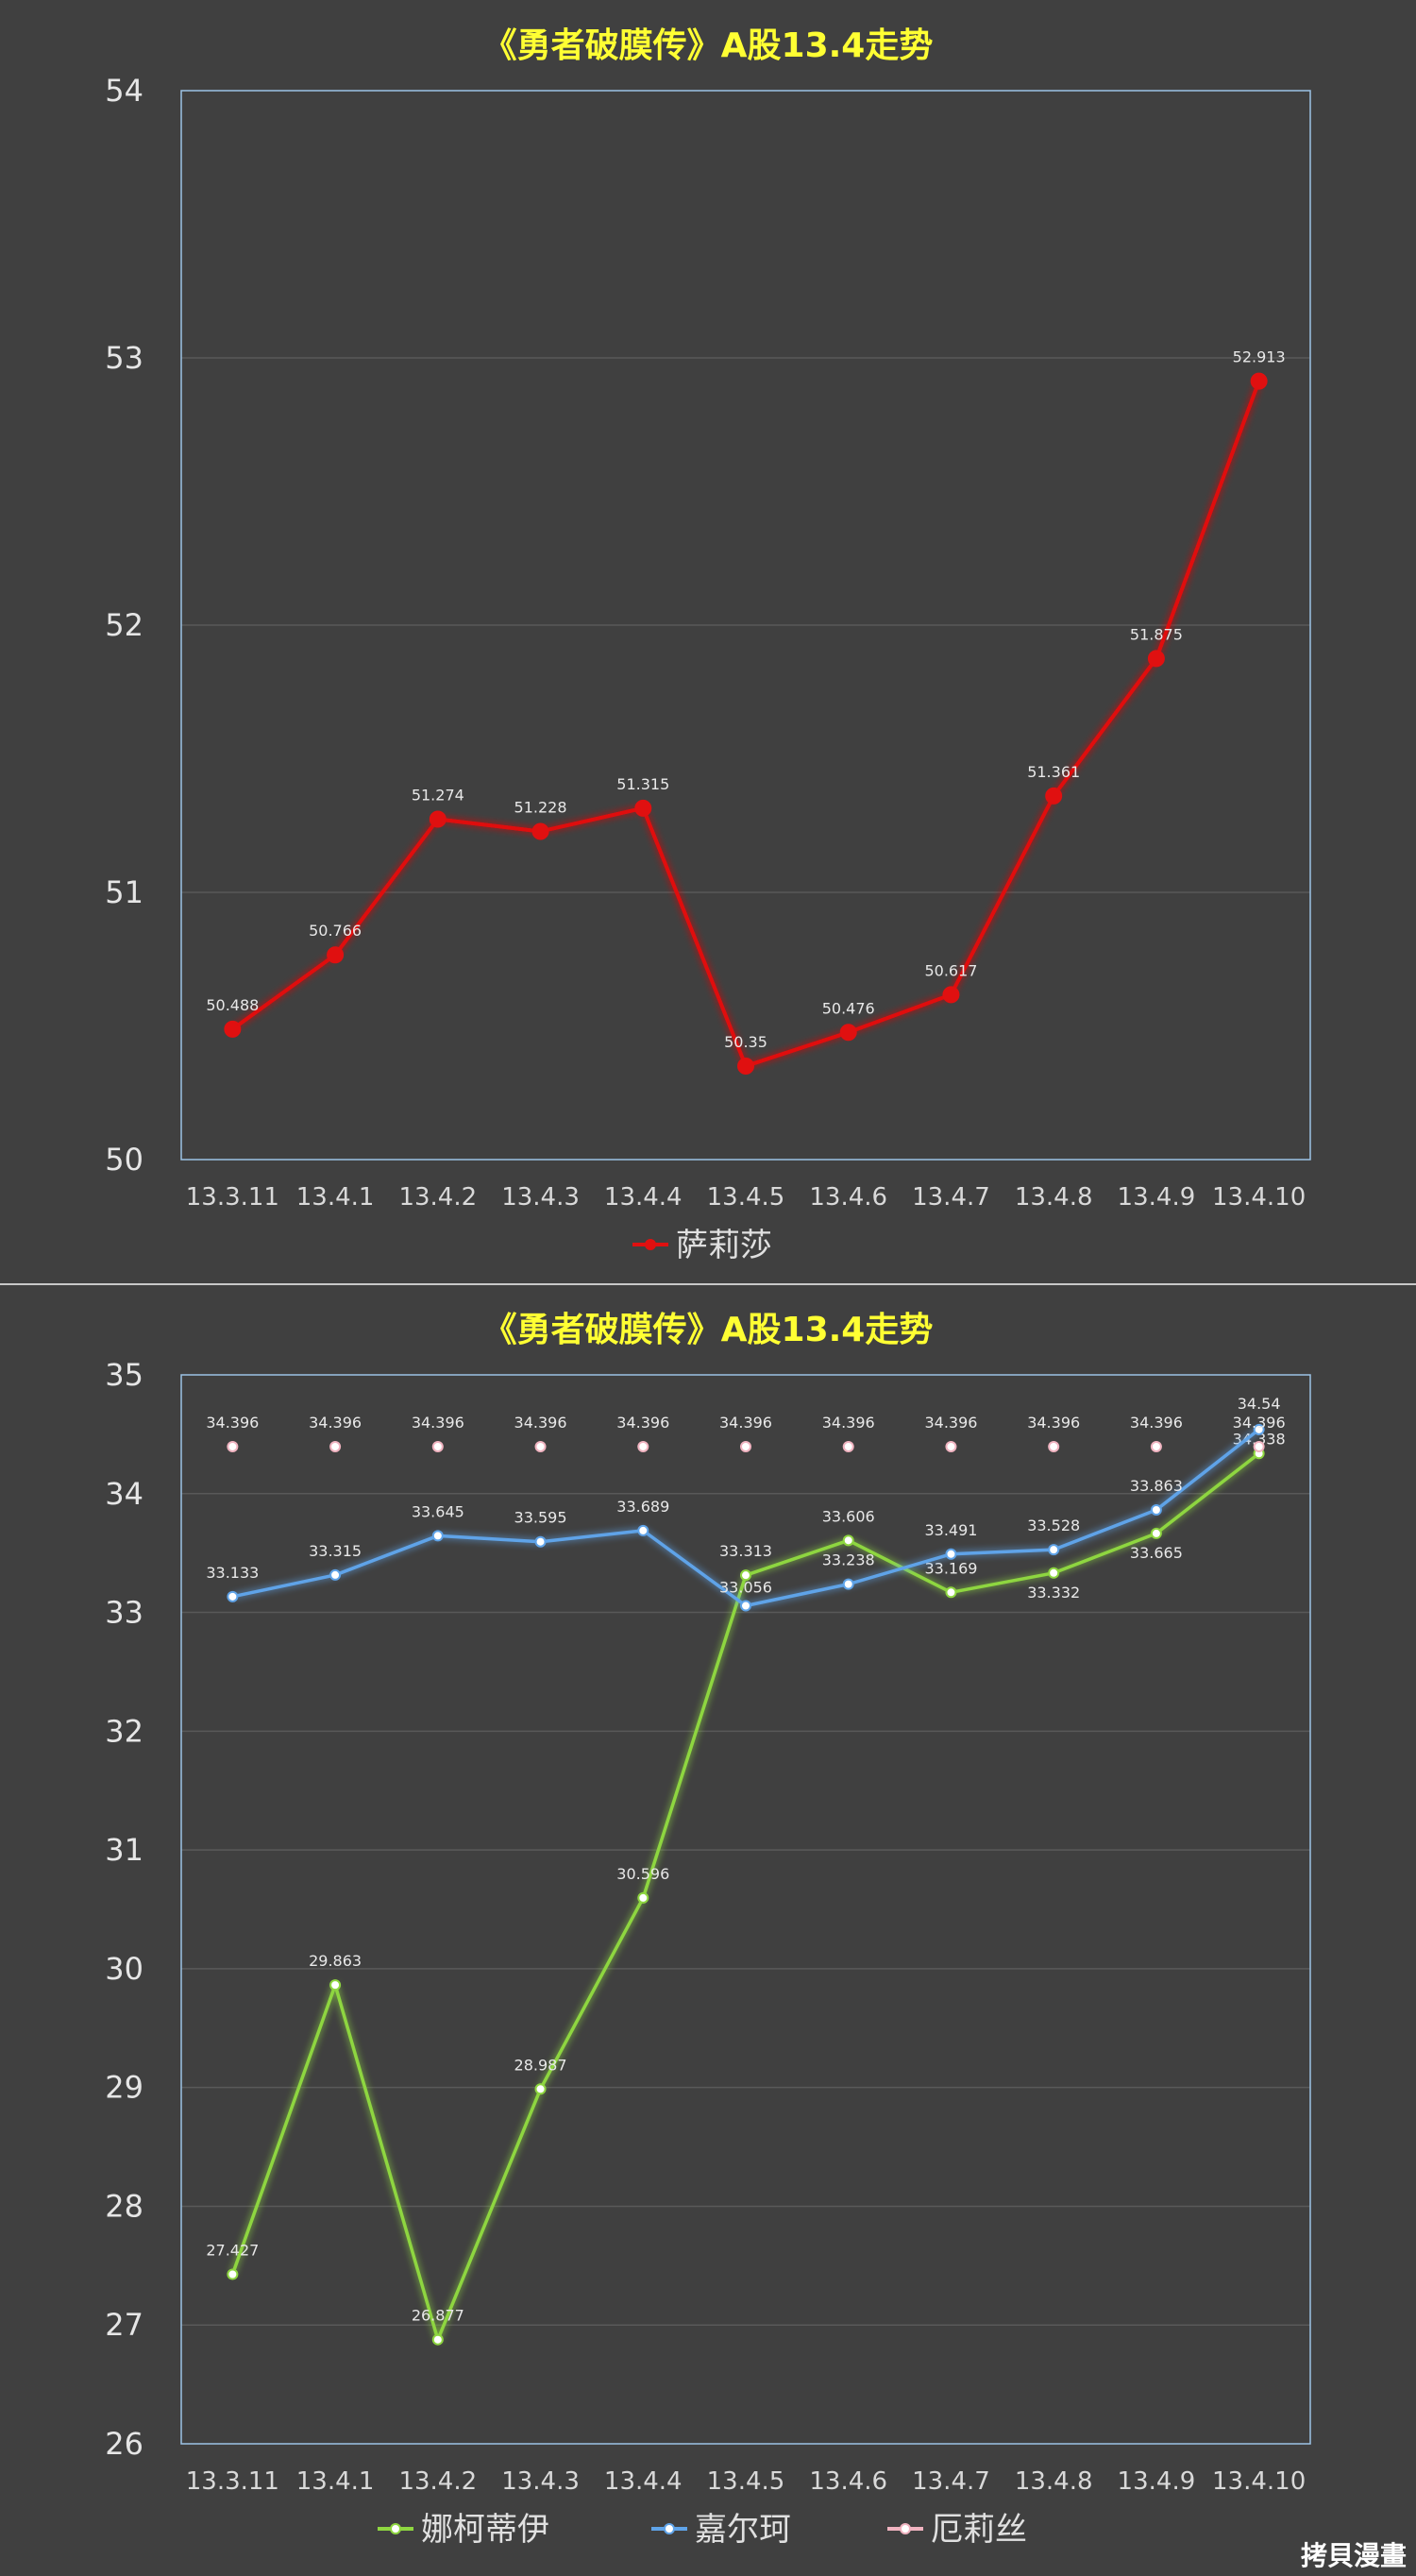 The height and width of the screenshot is (2576, 1416). What do you see at coordinates (124, 1850) in the screenshot?
I see `y-tick-label: 31` at bounding box center [124, 1850].